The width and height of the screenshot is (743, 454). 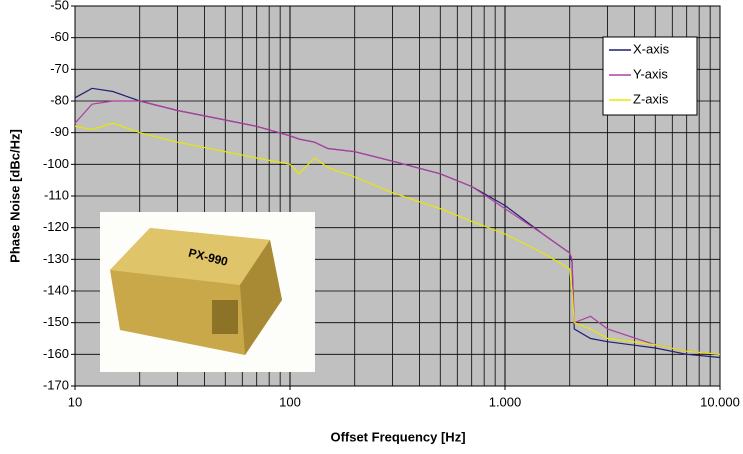 I want to click on x-tick-label: 10, so click(x=75, y=401).